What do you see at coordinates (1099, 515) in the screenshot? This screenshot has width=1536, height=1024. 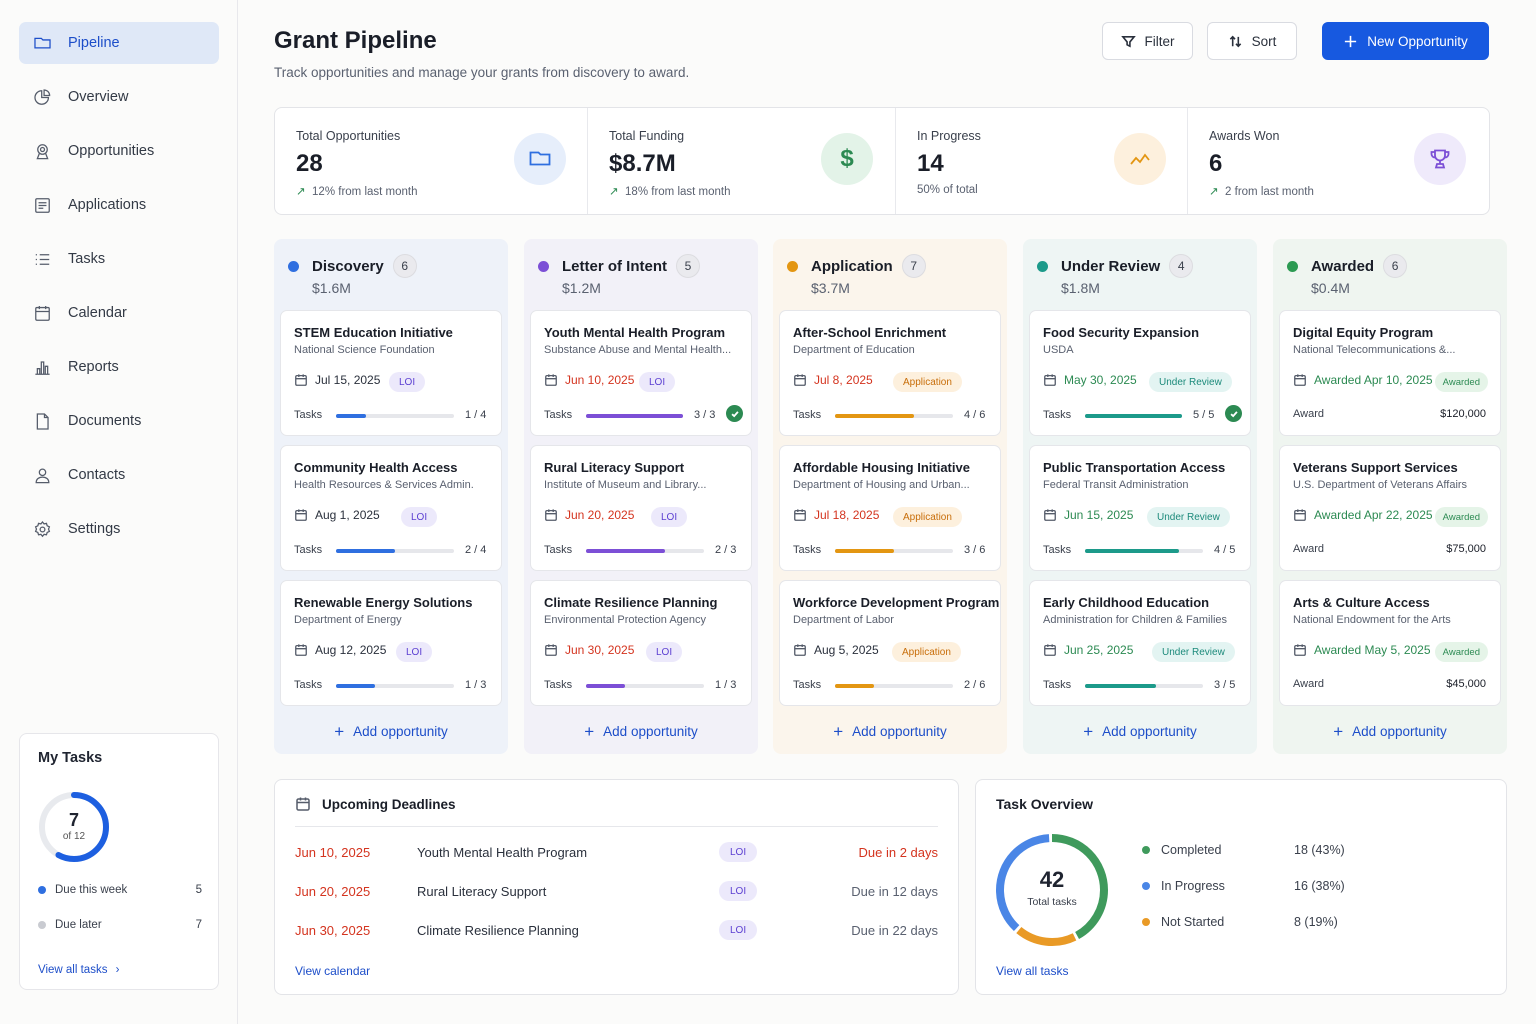 I see `card-date-text: Jun 15, 2025` at bounding box center [1099, 515].